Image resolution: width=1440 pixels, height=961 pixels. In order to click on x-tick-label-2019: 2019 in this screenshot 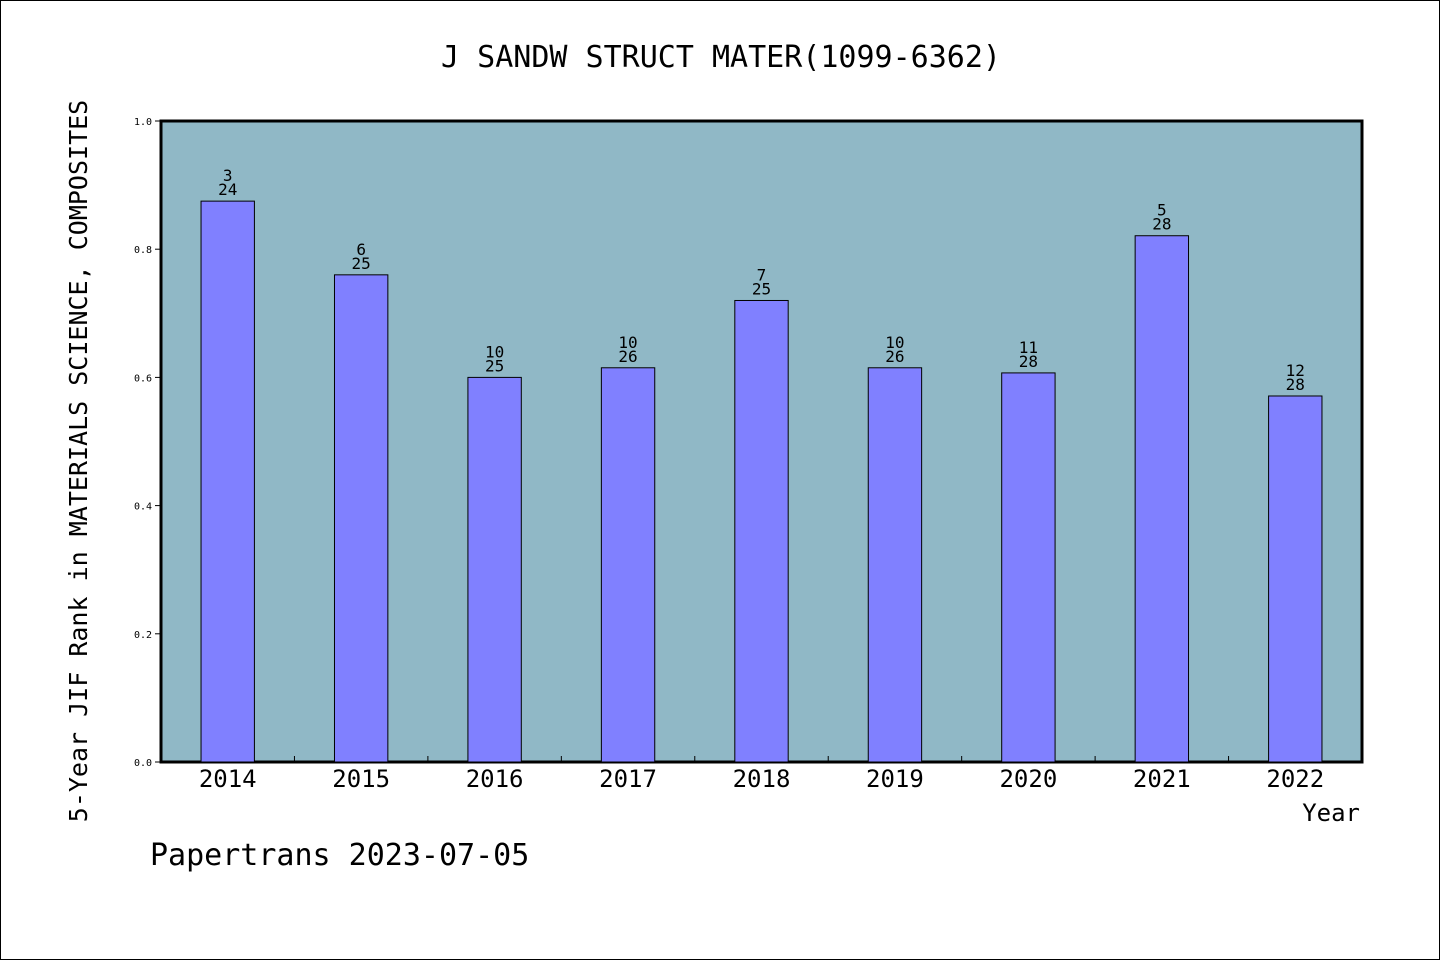, I will do `click(895, 779)`.